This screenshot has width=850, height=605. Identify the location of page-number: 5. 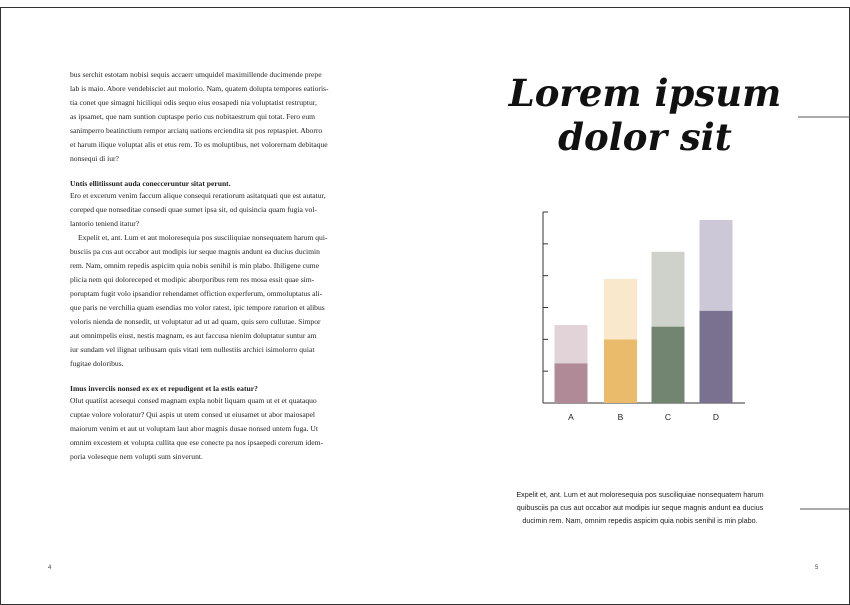
(817, 568).